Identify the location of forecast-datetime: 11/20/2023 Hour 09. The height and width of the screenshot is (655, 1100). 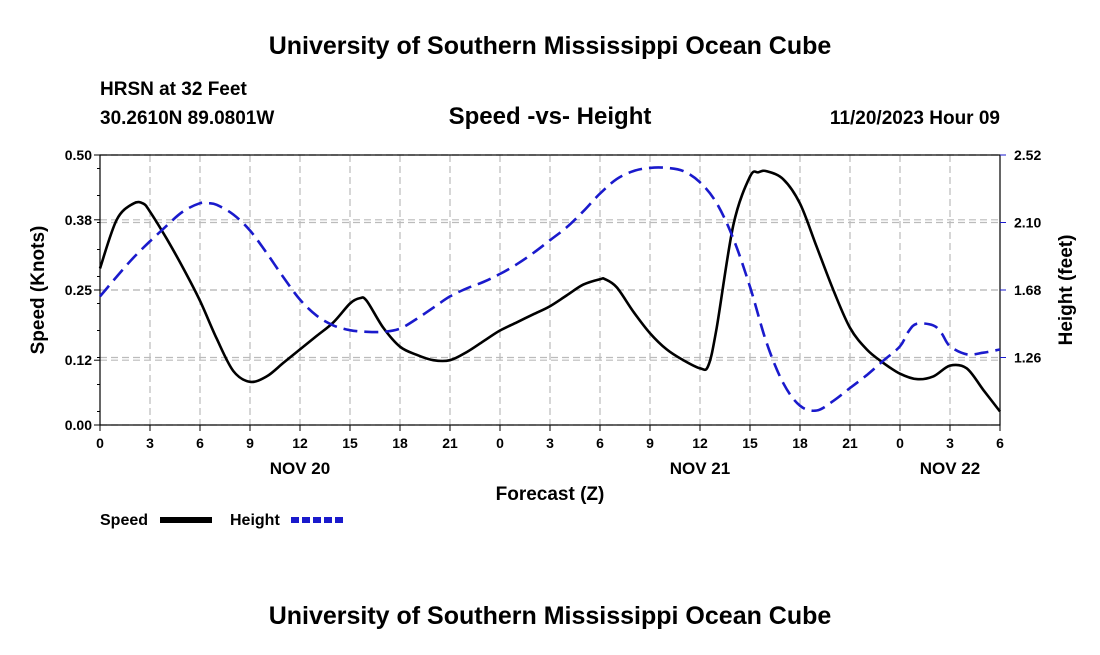
(915, 118).